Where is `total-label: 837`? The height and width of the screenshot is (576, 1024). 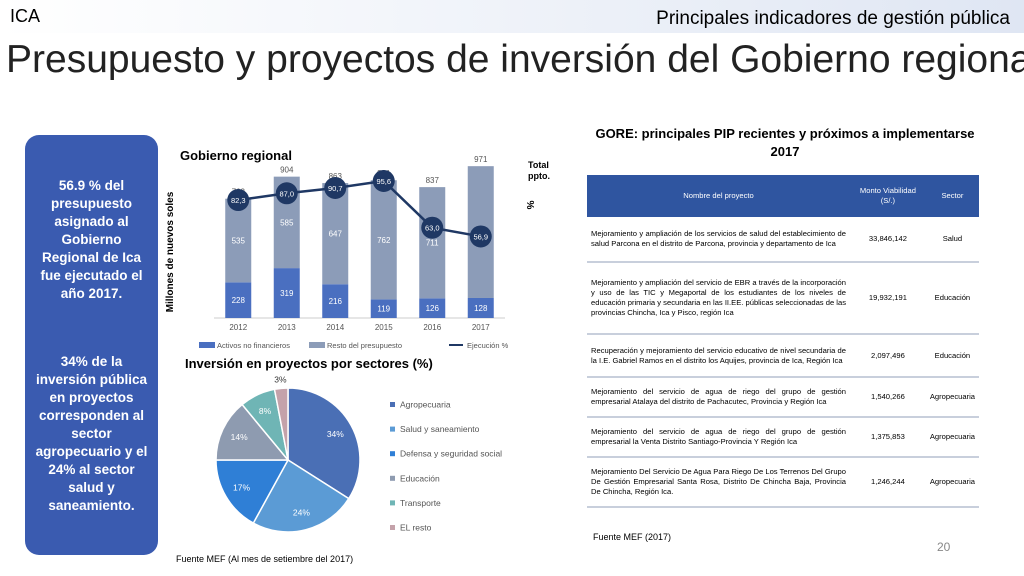
total-label: 837 is located at coordinates (433, 180).